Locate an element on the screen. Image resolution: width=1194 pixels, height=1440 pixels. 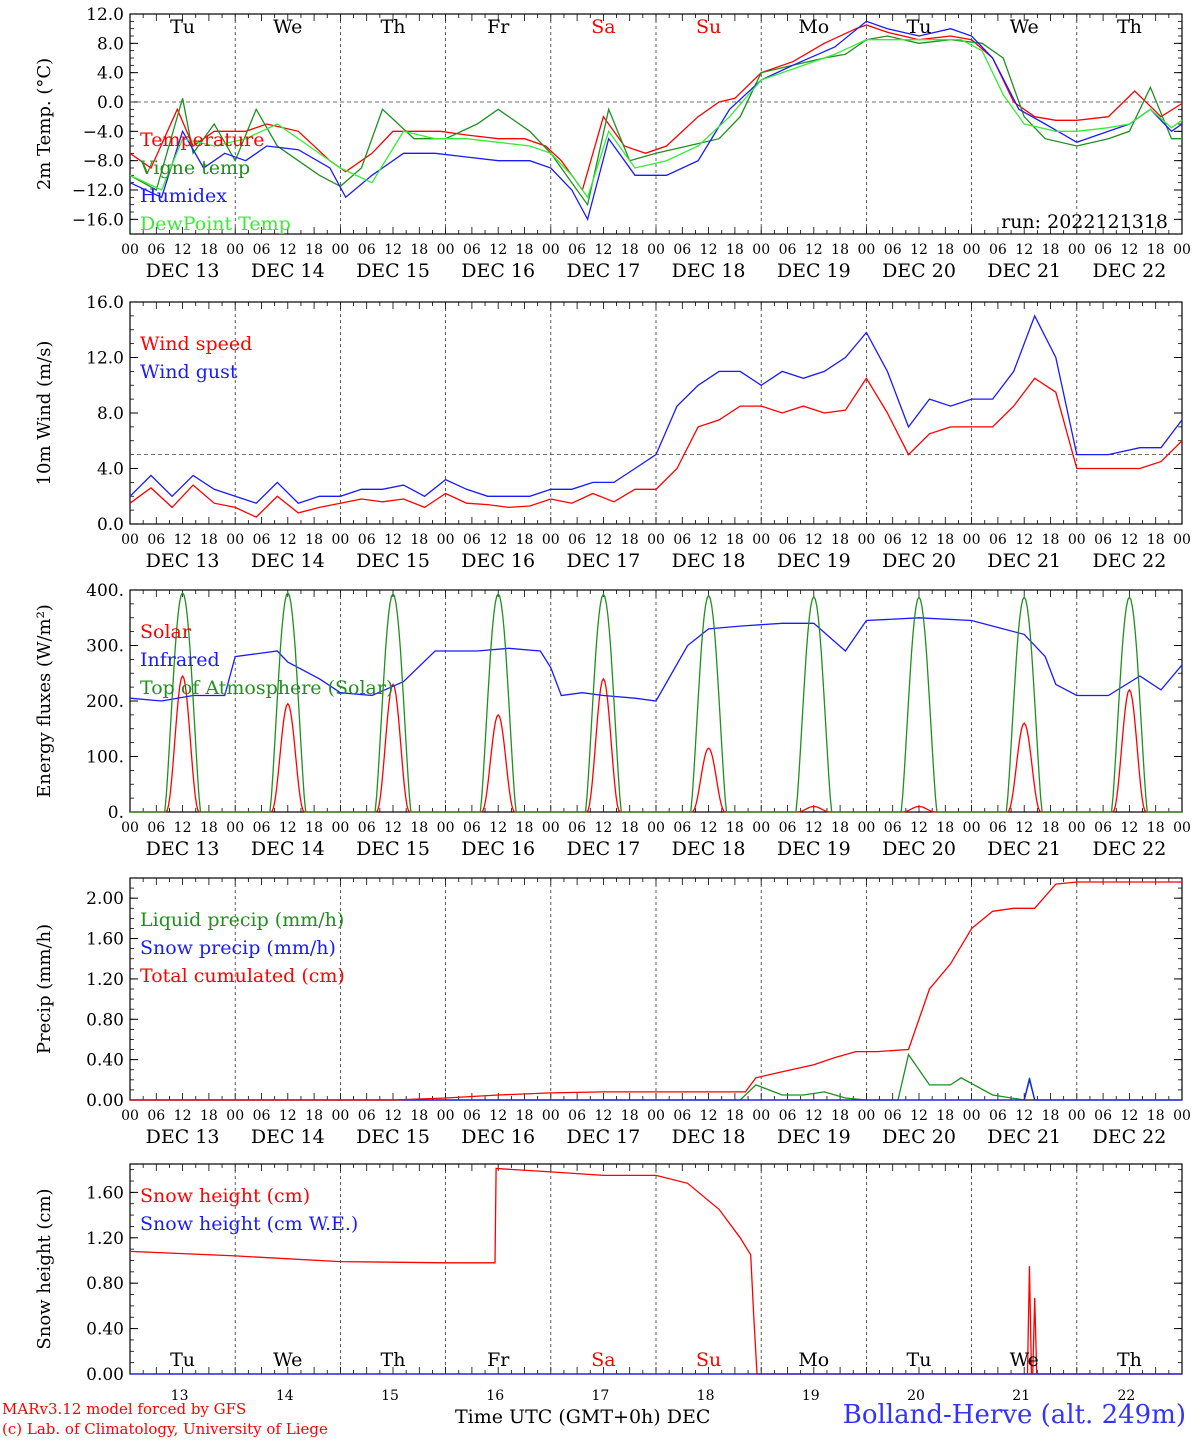
weekday-label: Sa is located at coordinates (603, 1360).